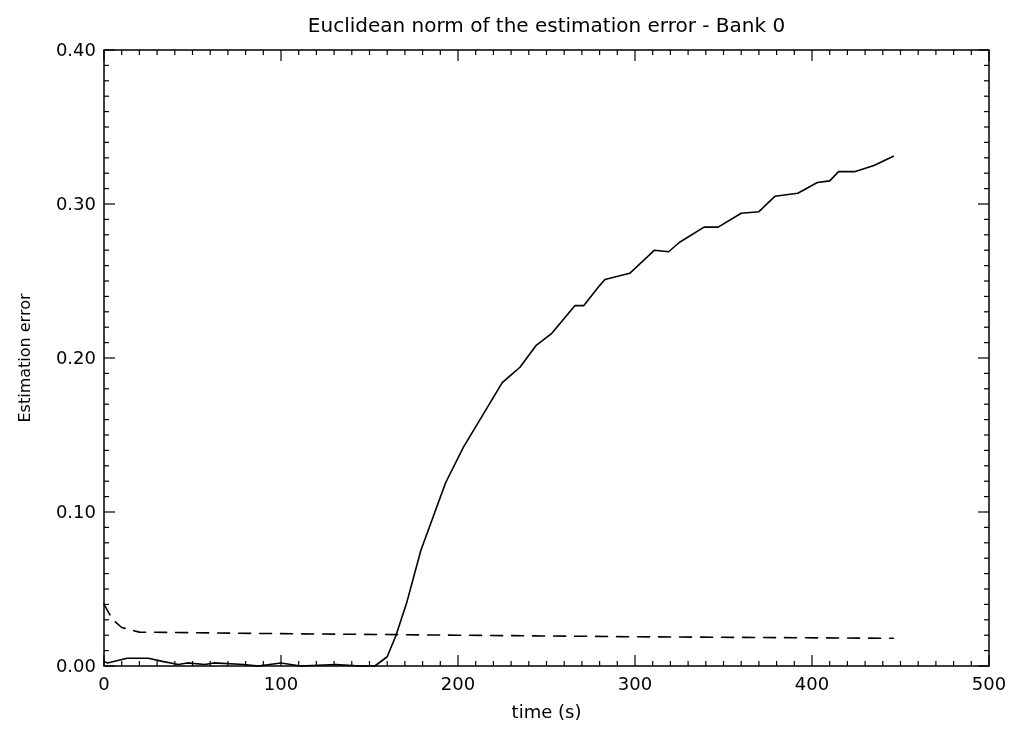 The image size is (1012, 741). What do you see at coordinates (989, 683) in the screenshot?
I see `x-tick-label: 500` at bounding box center [989, 683].